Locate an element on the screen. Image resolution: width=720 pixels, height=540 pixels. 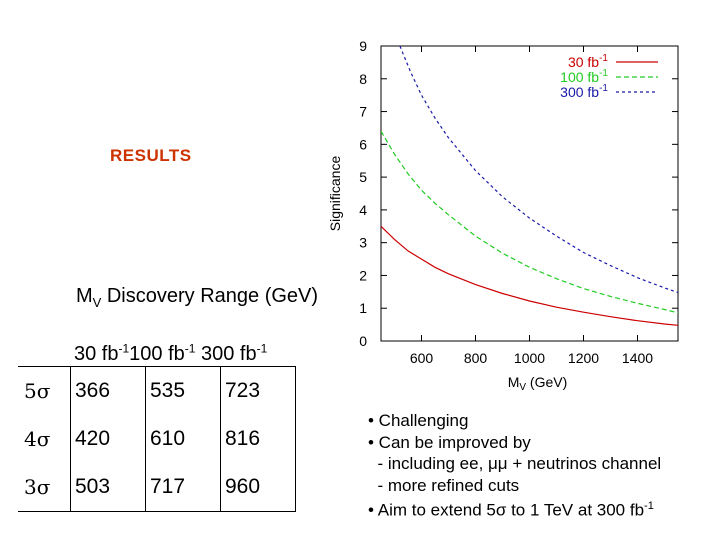
legend-label: 100 fb-1 is located at coordinates (584, 76).